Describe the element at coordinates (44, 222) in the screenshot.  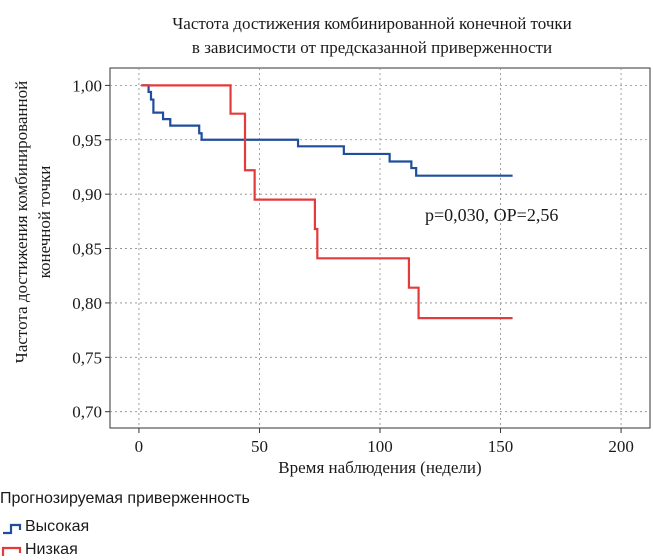
I see `y-axis-label-line-2: конечной точки` at that location.